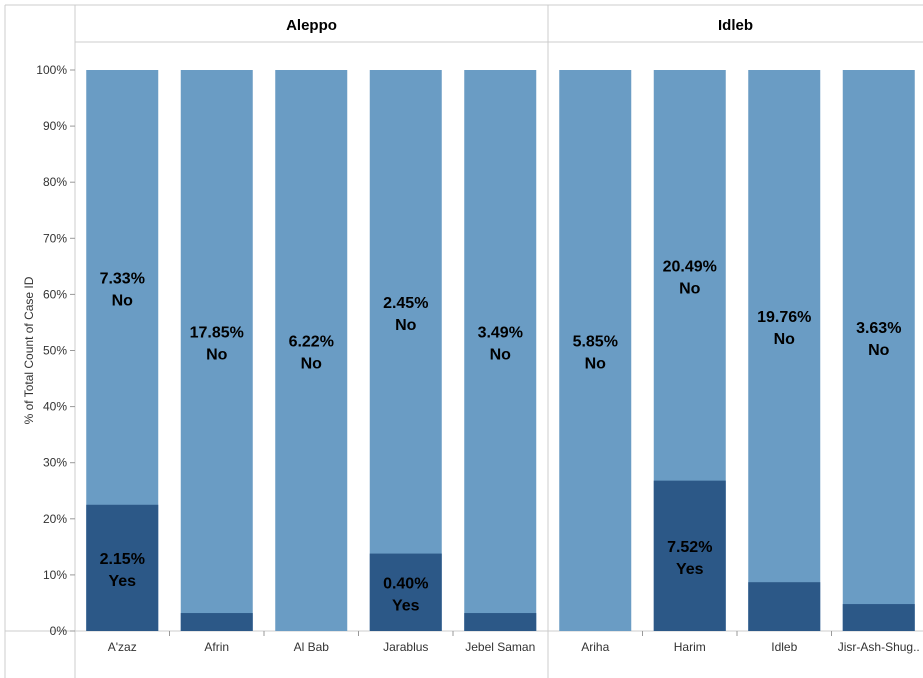  Describe the element at coordinates (55, 238) in the screenshot. I see `y-tick-label: 70%` at that location.